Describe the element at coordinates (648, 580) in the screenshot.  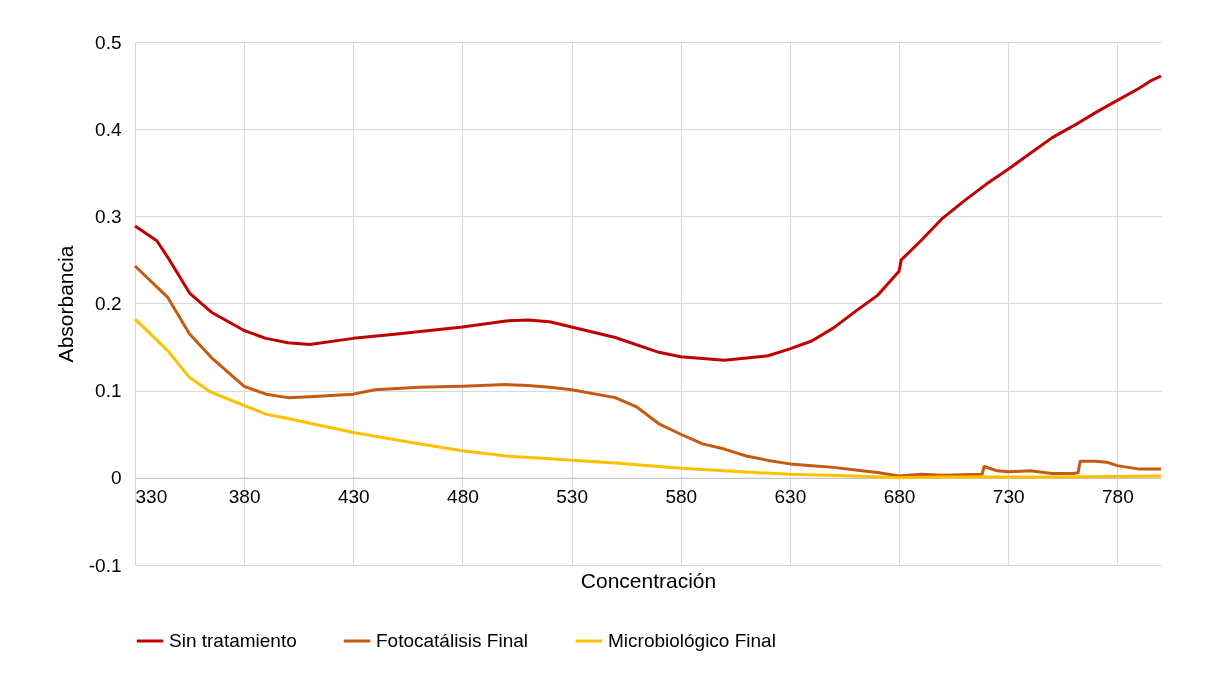
I see `x-axis-title: Concentración` at that location.